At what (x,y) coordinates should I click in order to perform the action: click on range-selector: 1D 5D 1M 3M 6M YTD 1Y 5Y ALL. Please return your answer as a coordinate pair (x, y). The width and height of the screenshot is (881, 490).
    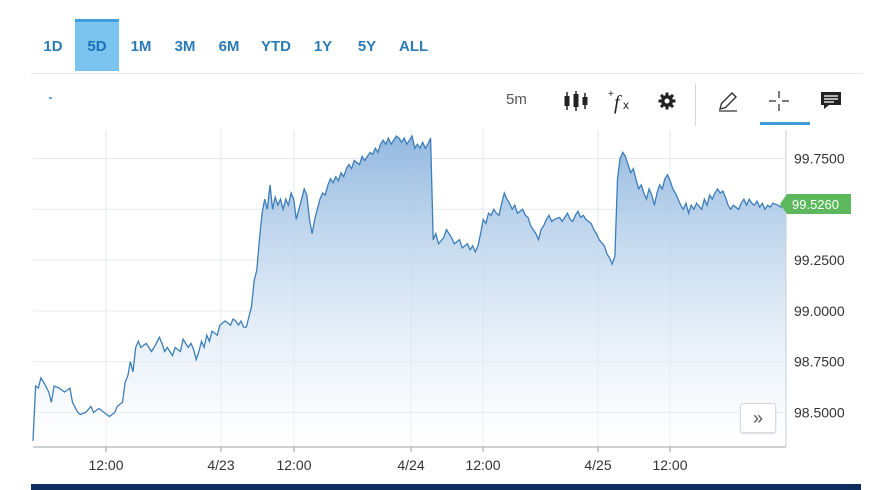
    Looking at the image, I should click on (234, 45).